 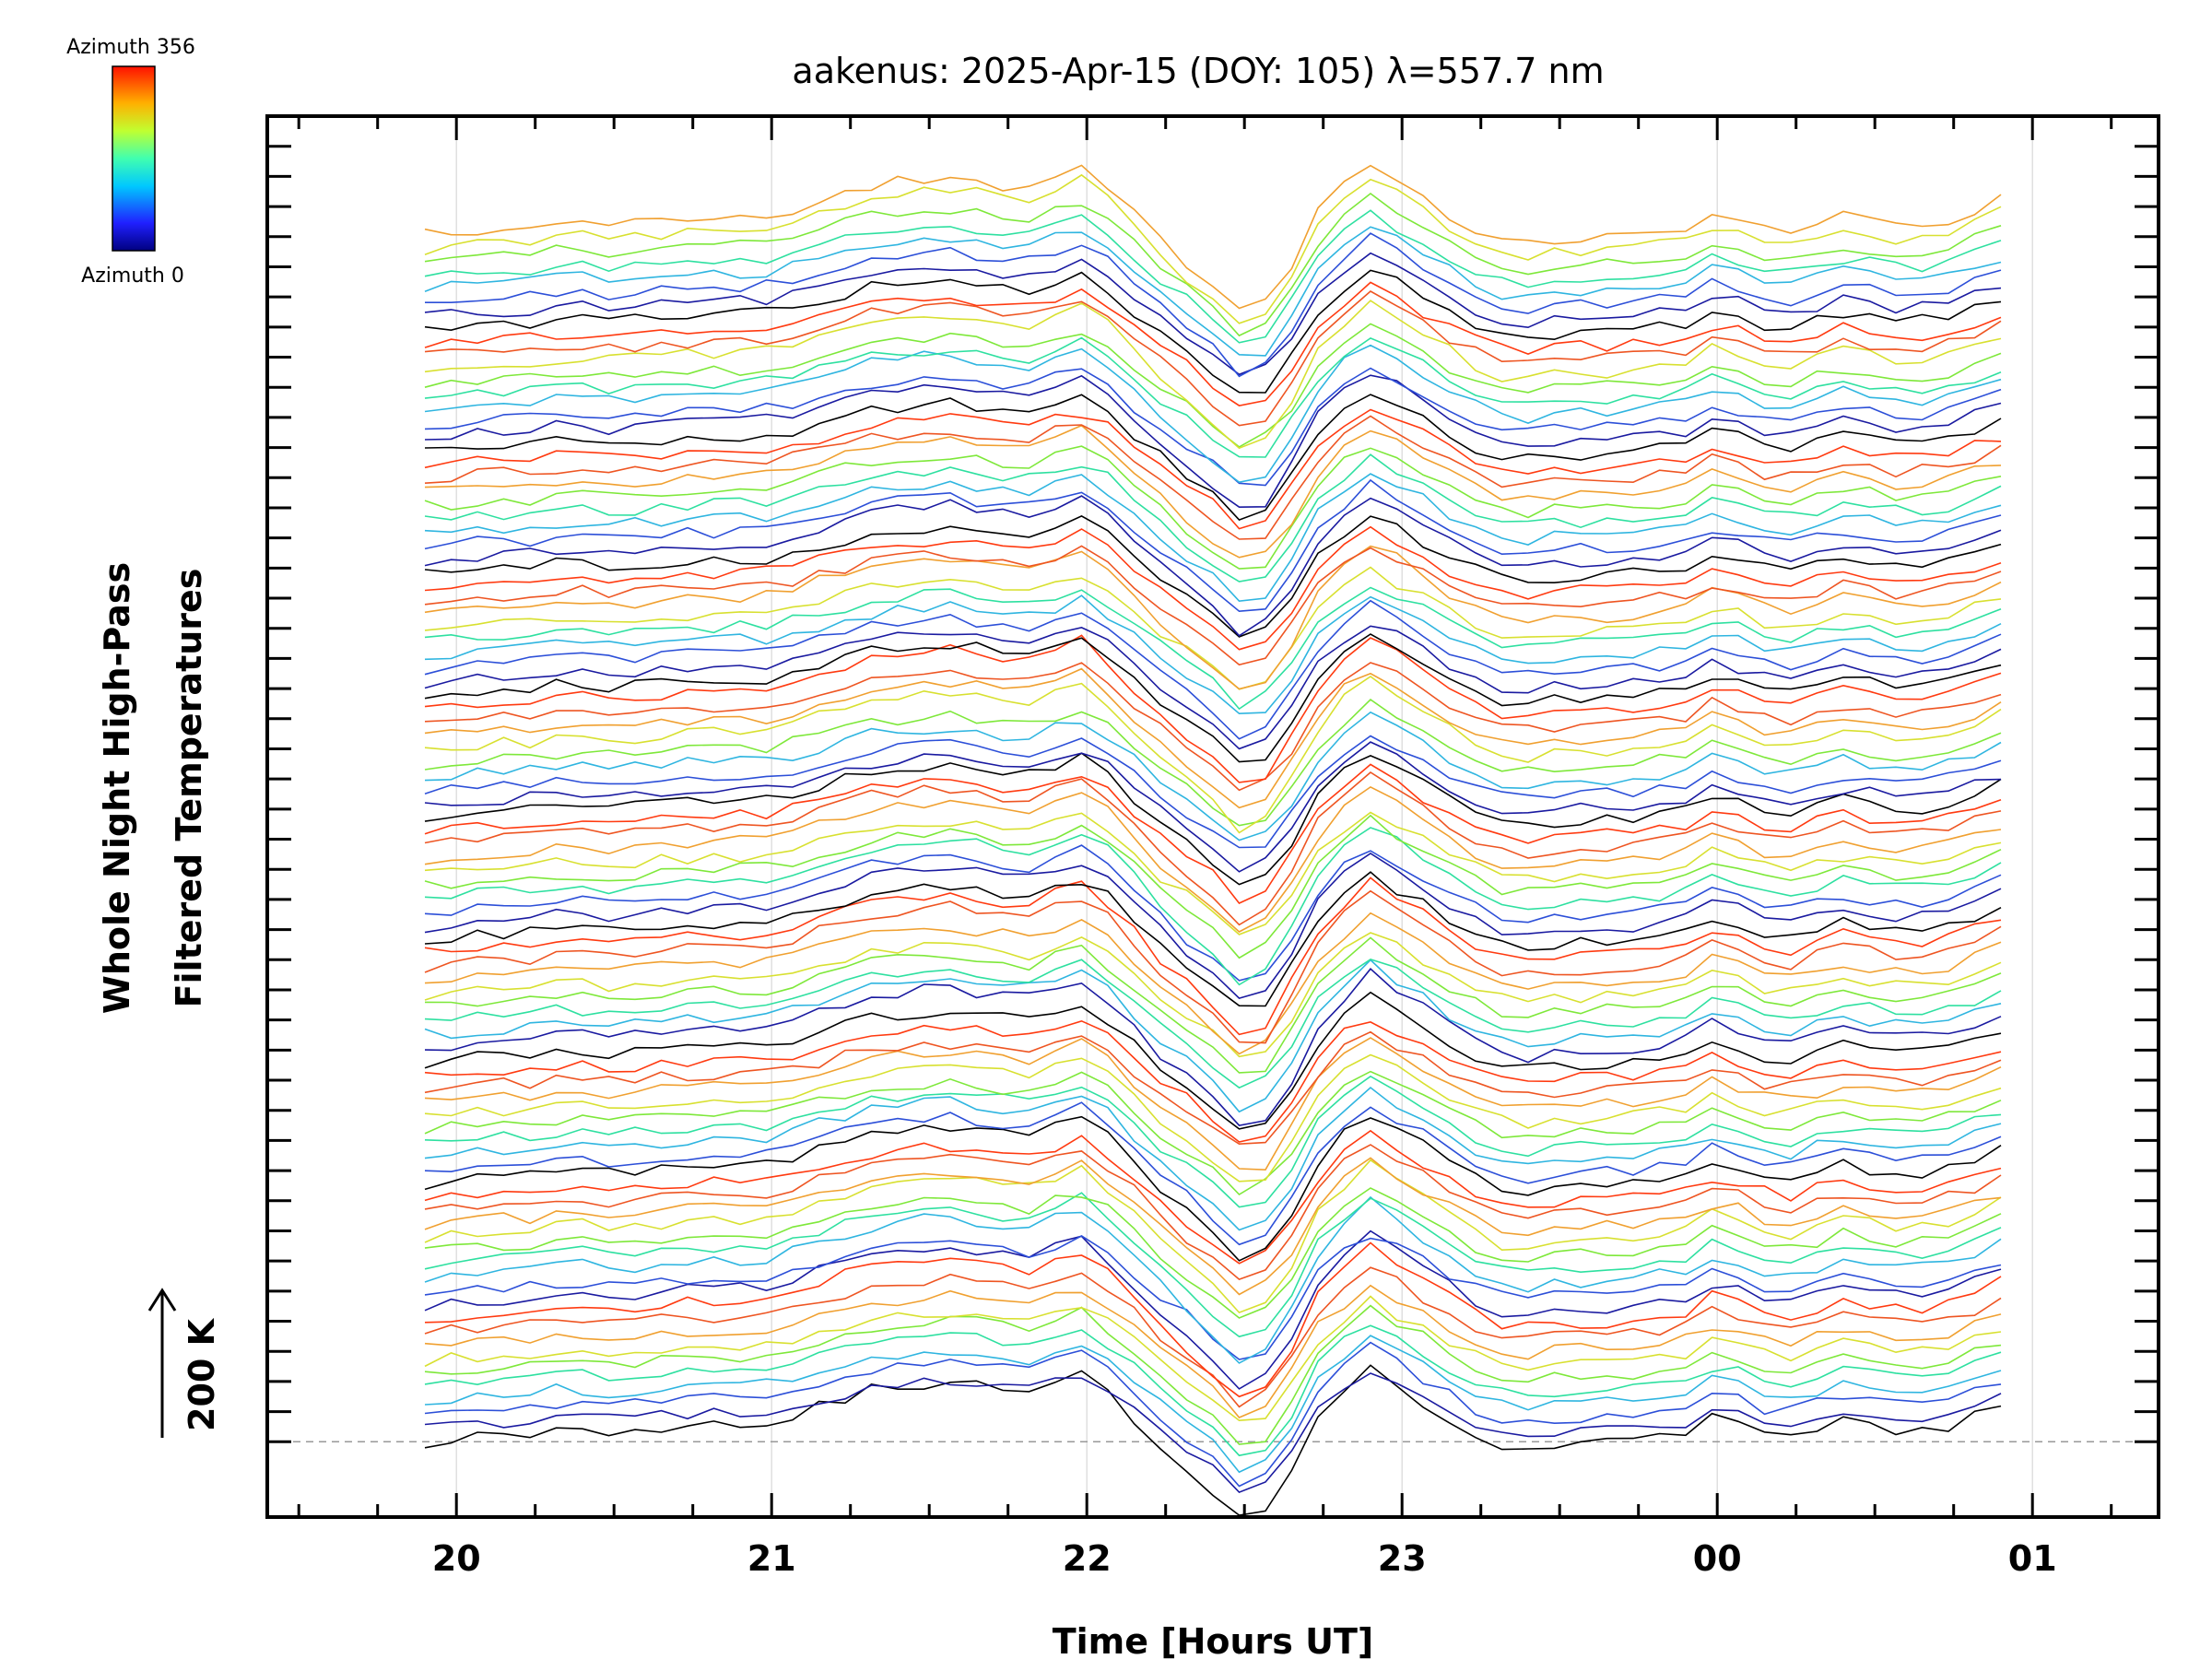 What do you see at coordinates (1717, 1558) in the screenshot?
I see `x-tick-label-00: 00` at bounding box center [1717, 1558].